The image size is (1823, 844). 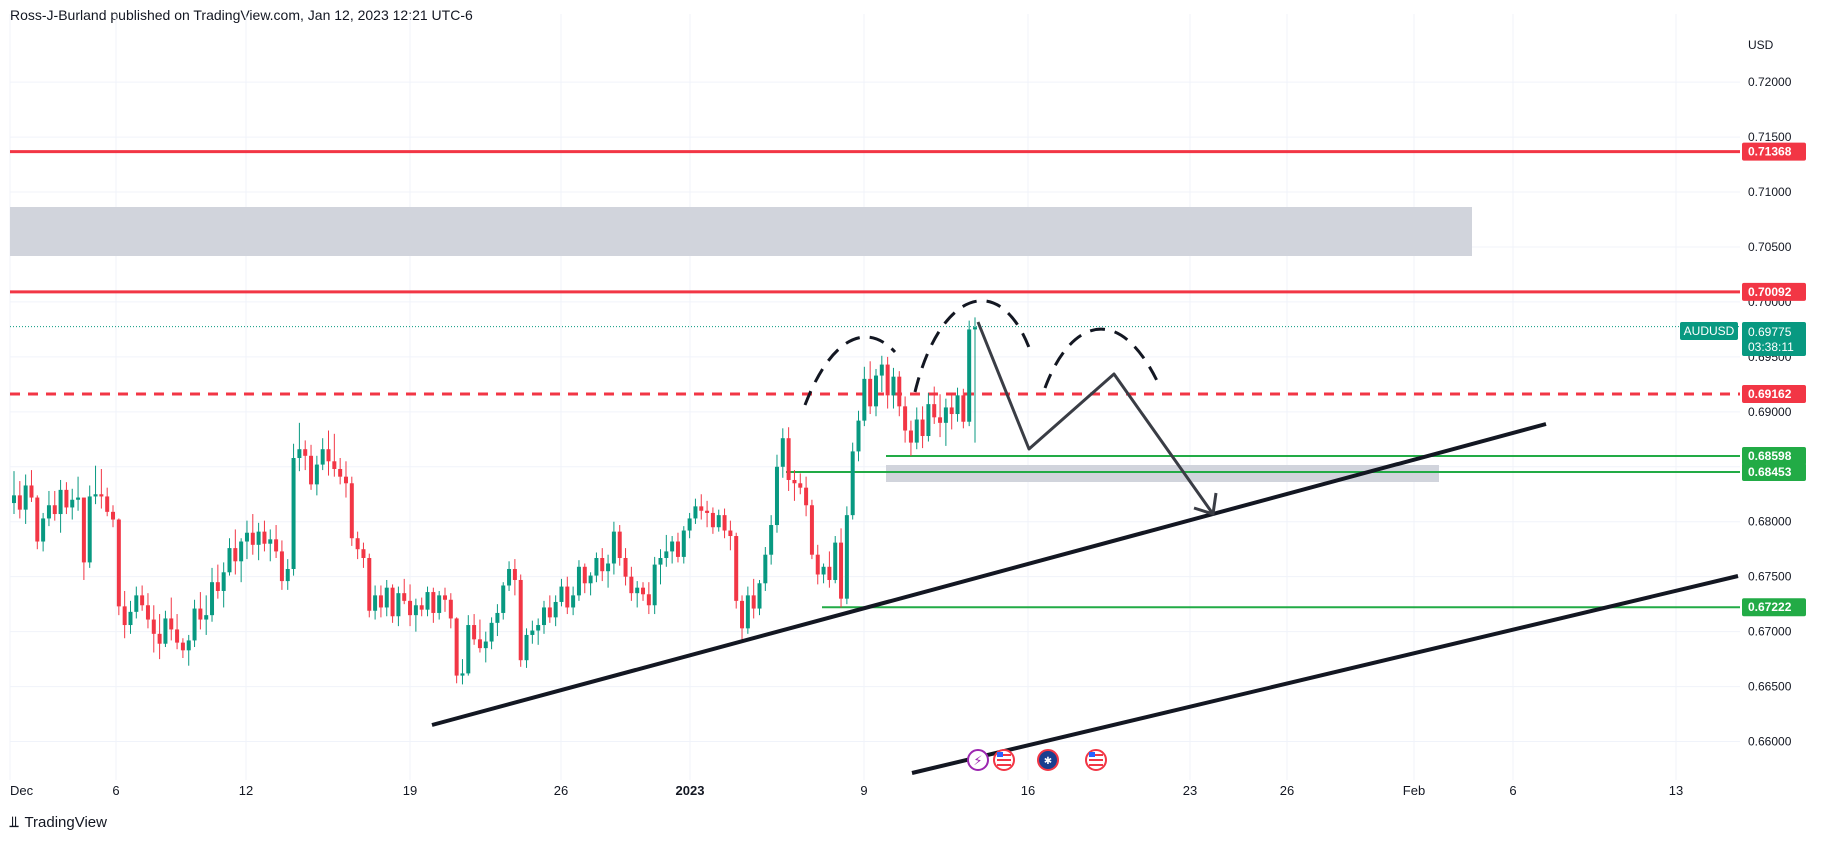 I want to click on rising-trendline-lower, so click(x=1325, y=674).